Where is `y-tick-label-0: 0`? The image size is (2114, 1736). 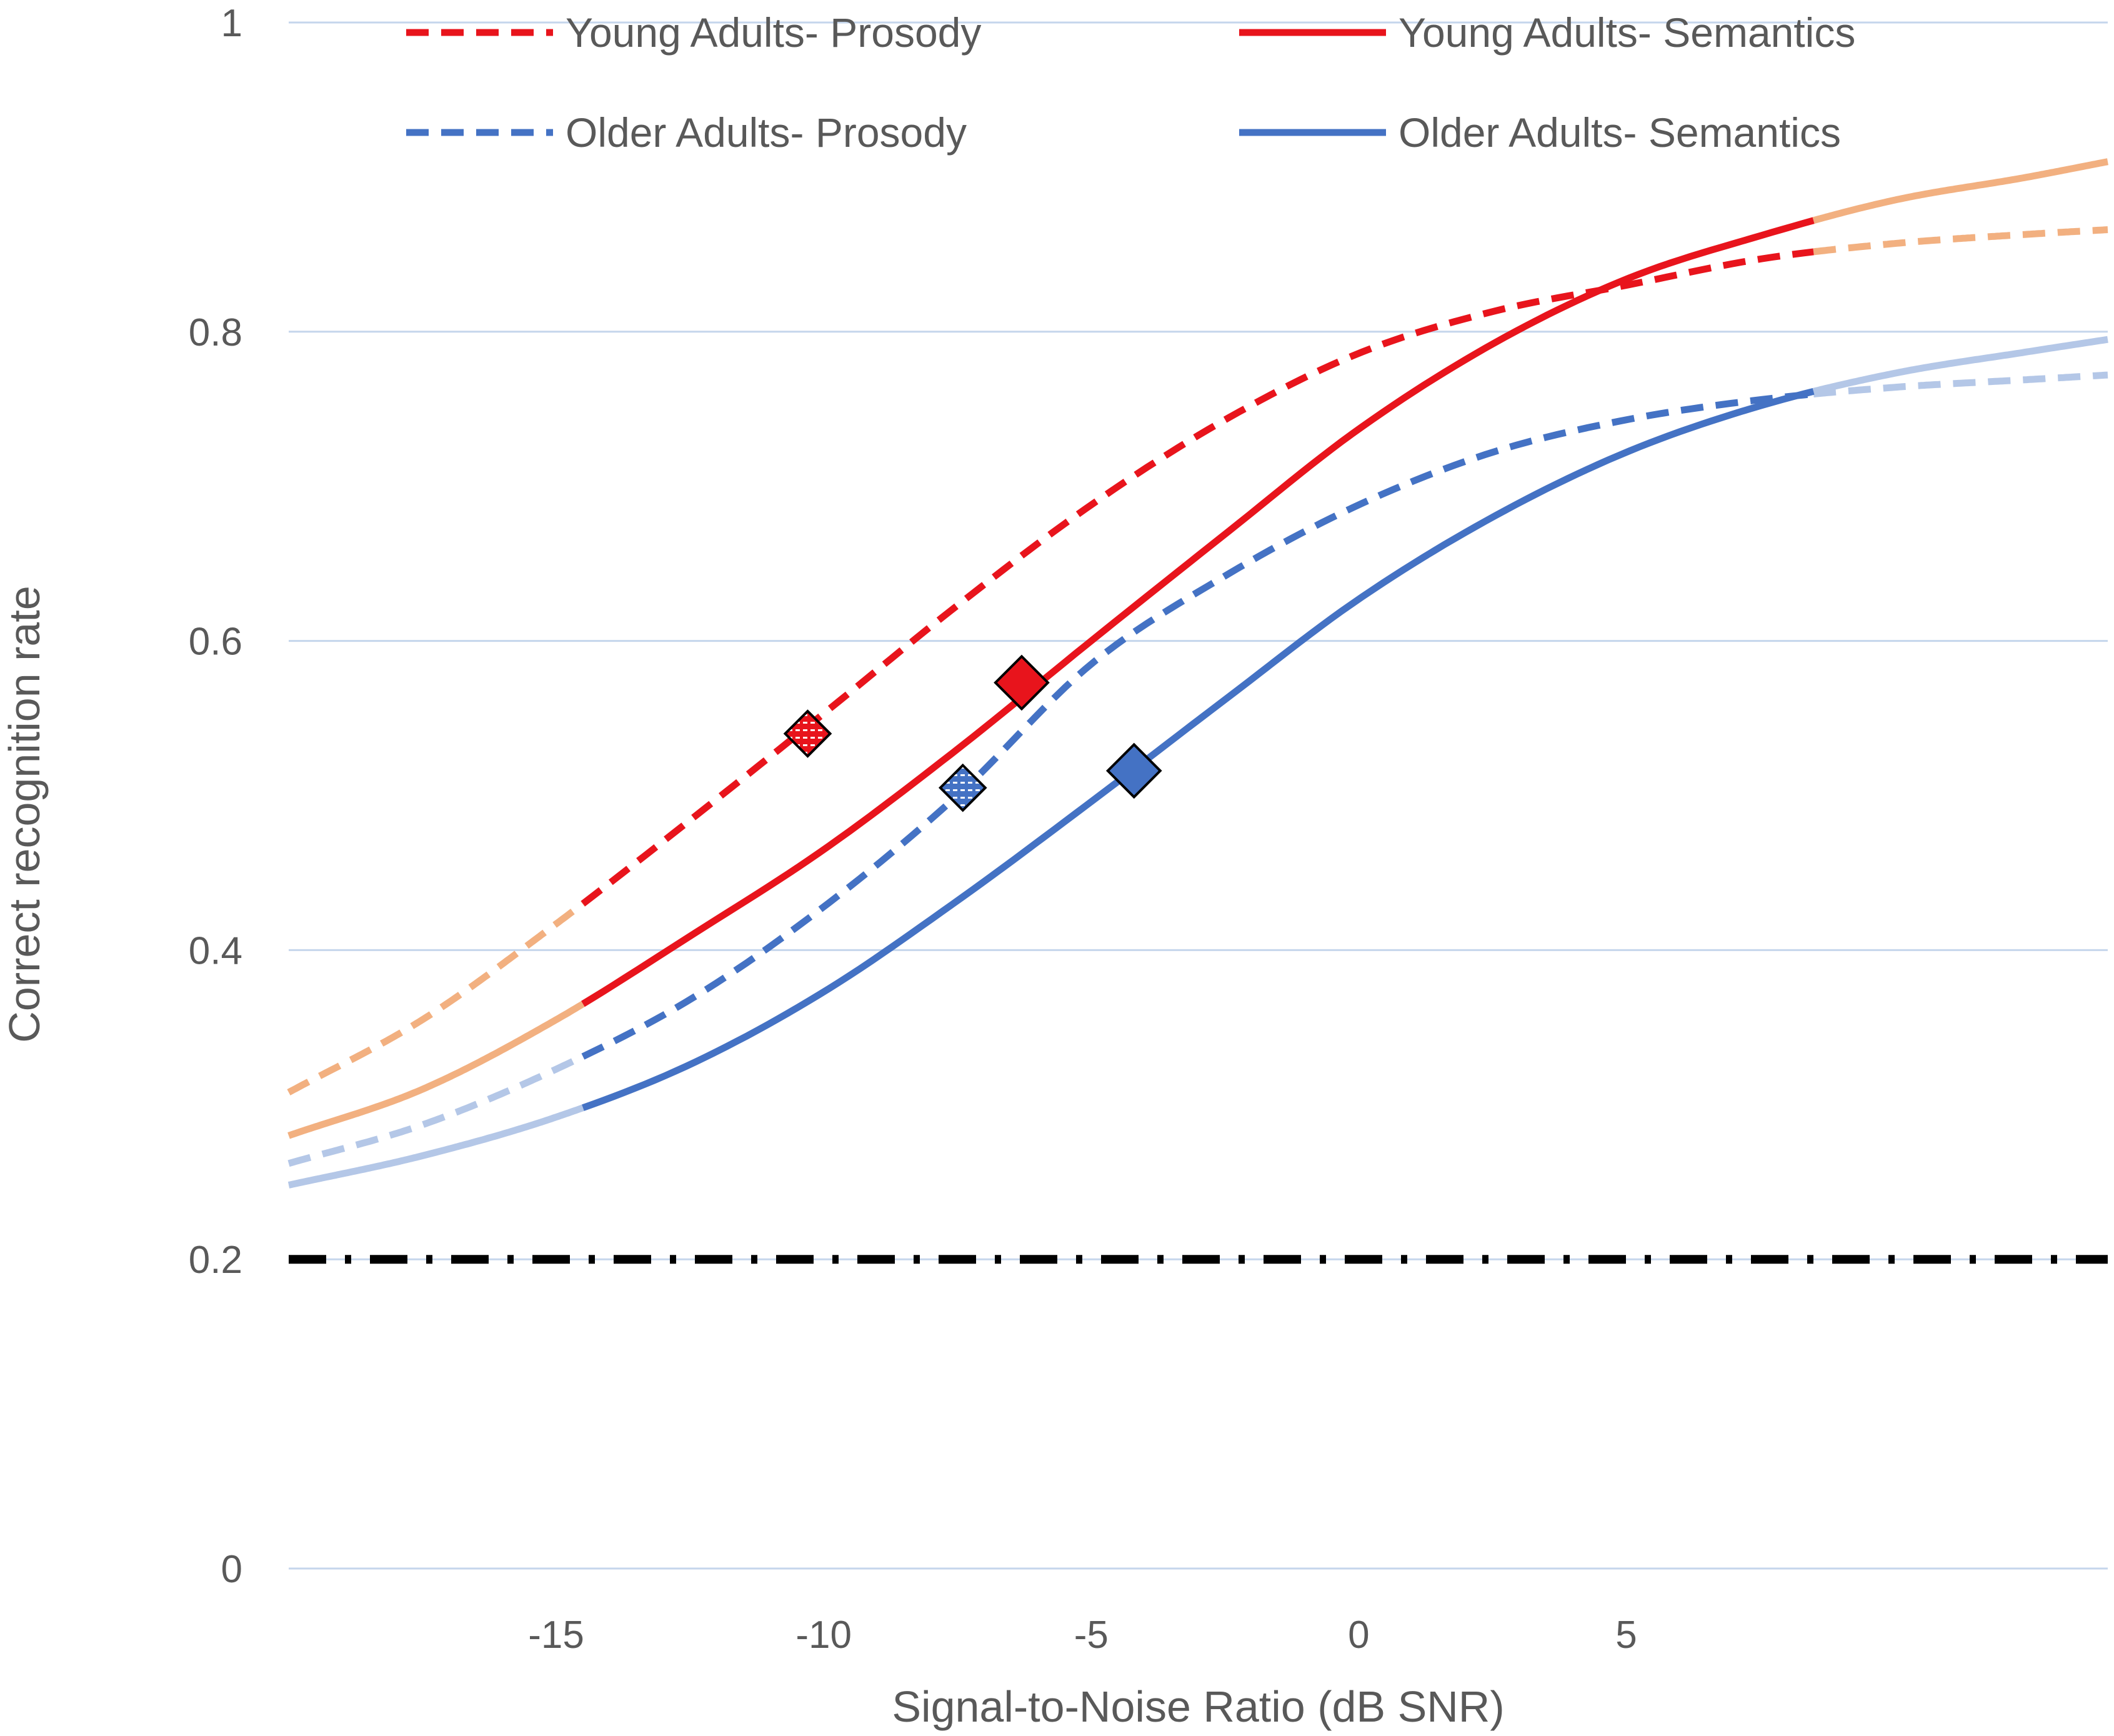 y-tick-label-0: 0 is located at coordinates (231, 1569).